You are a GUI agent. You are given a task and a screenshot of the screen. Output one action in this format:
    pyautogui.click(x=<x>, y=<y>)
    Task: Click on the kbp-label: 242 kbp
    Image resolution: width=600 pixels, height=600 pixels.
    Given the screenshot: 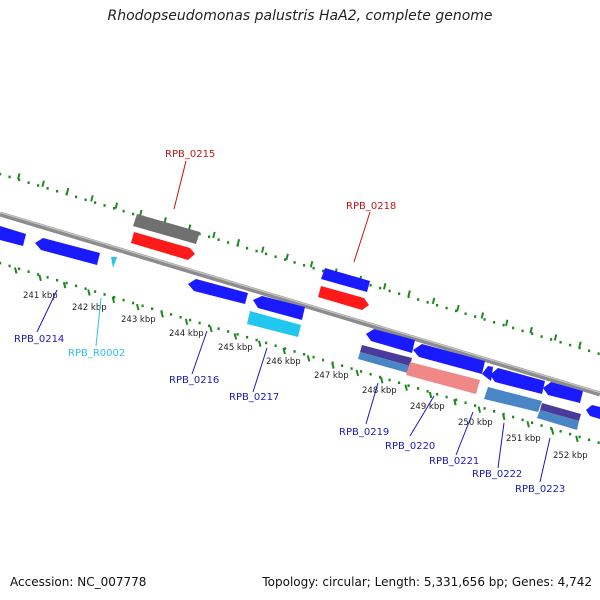 What is the action you would take?
    pyautogui.click(x=89, y=308)
    